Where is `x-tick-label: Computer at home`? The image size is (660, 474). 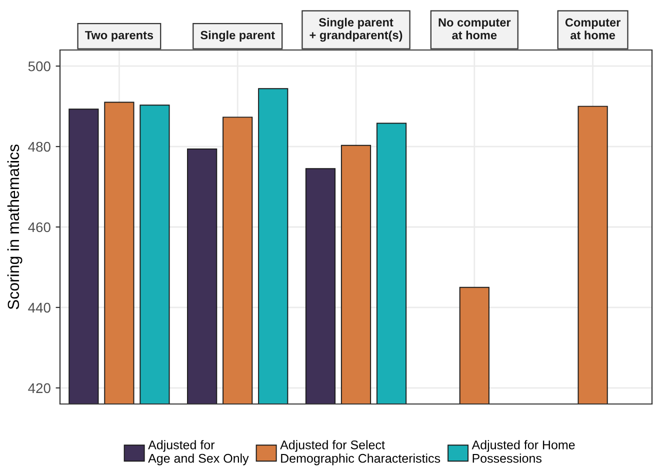 x-tick-label: Computer at home is located at coordinates (592, 29).